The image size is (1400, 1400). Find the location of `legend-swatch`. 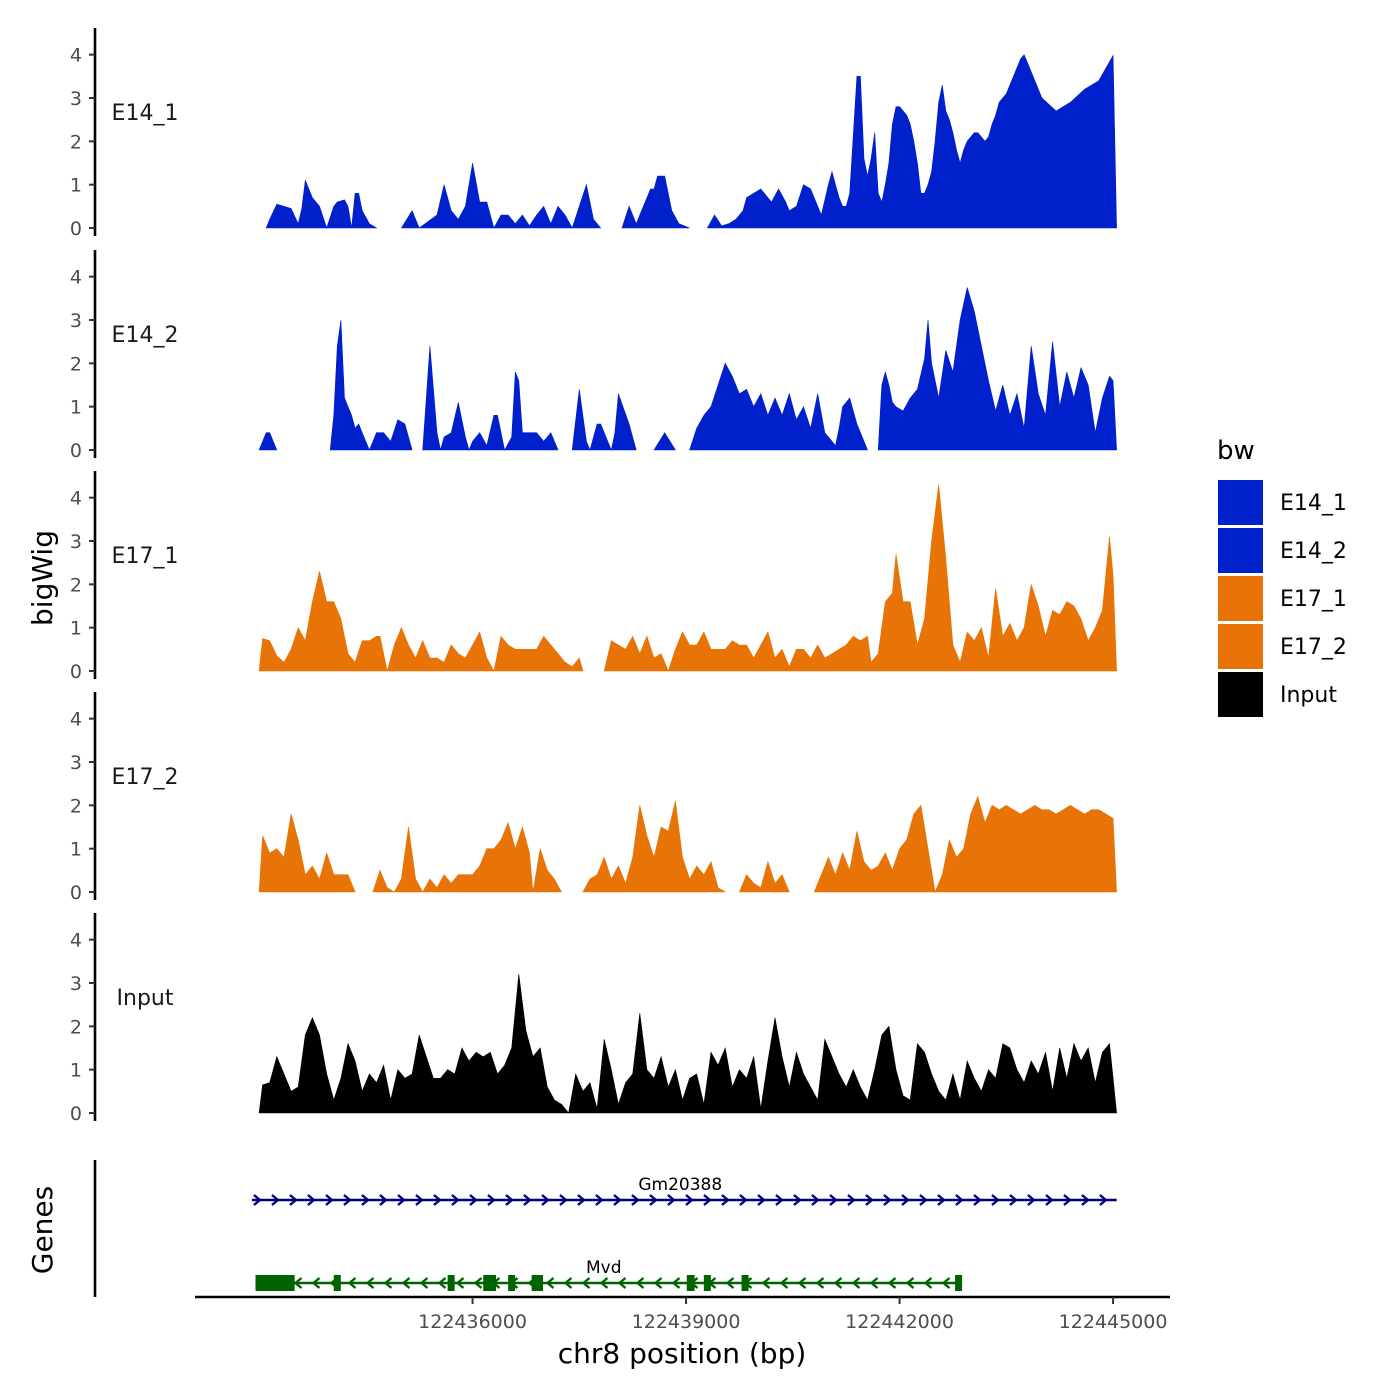

legend-swatch is located at coordinates (1240, 502).